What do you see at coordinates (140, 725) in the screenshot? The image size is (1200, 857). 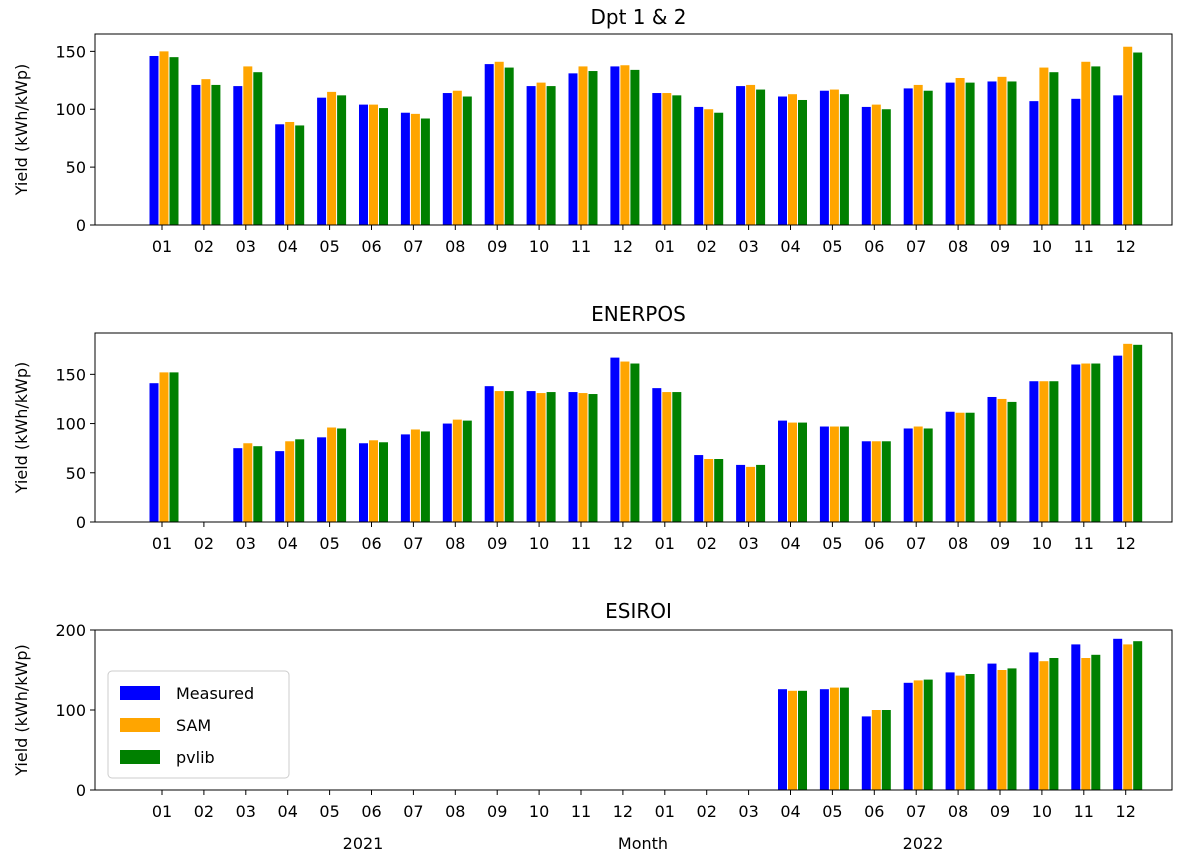 I see `legend-swatch-sam` at bounding box center [140, 725].